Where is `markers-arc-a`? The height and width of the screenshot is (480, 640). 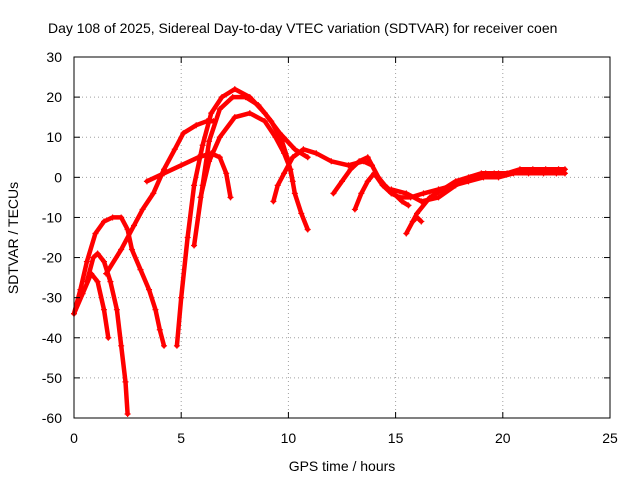
markers-arc-a is located at coordinates (119, 281).